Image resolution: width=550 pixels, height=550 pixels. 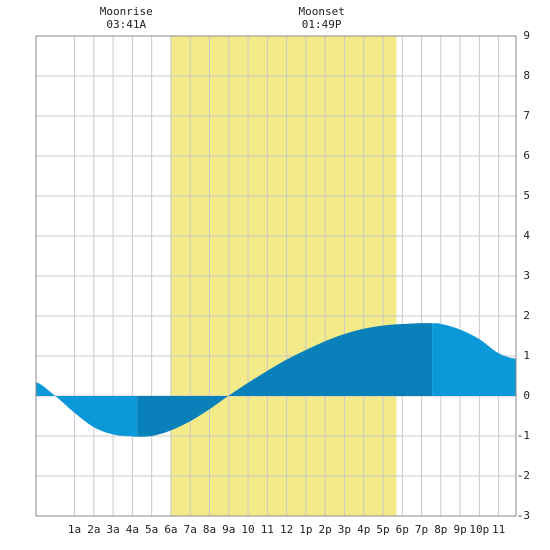 I want to click on x-tick-label: 6p, so click(x=402, y=529).